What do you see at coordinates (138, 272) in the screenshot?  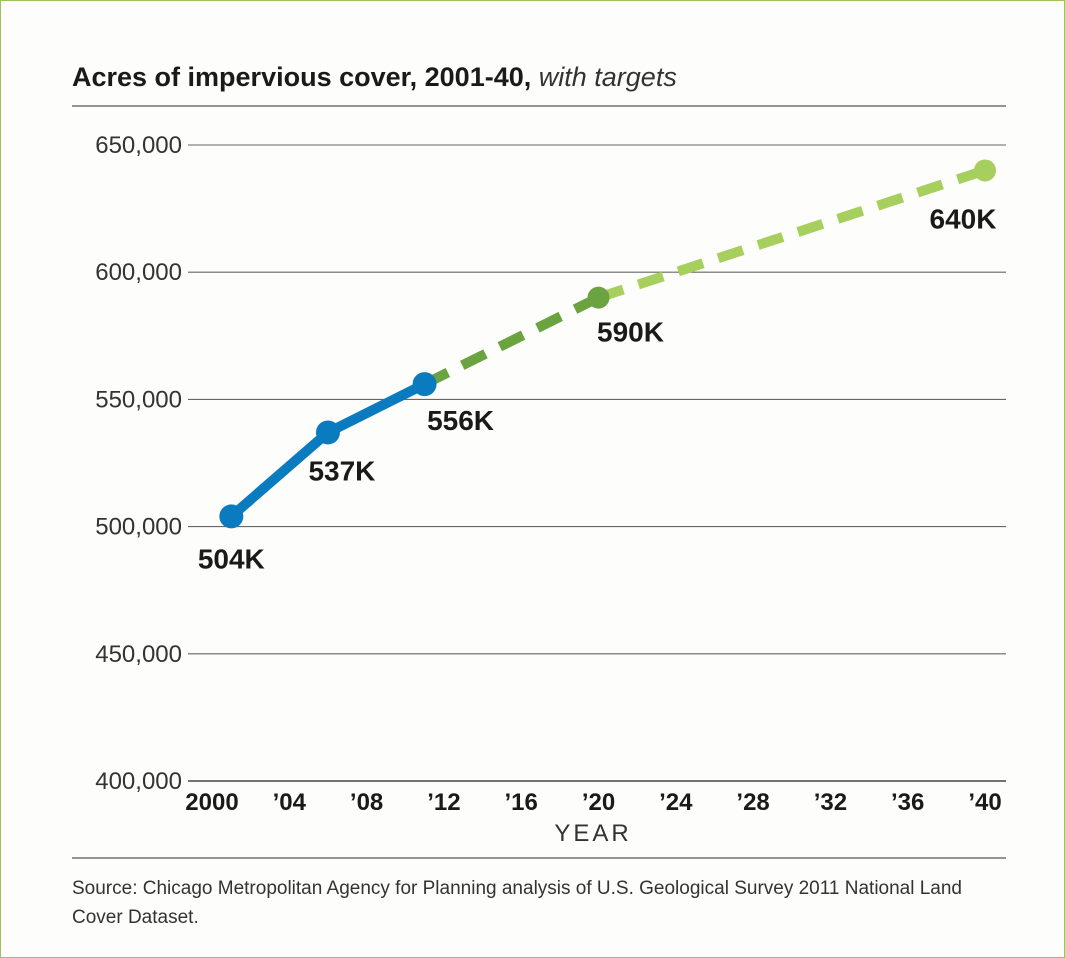 I see `y-tick-label: 600,000` at bounding box center [138, 272].